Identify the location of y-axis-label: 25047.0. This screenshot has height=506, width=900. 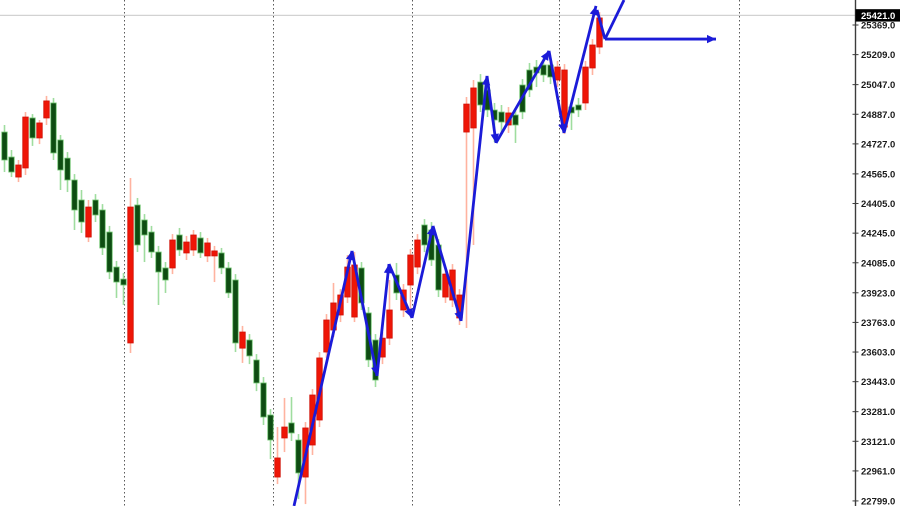
(878, 85).